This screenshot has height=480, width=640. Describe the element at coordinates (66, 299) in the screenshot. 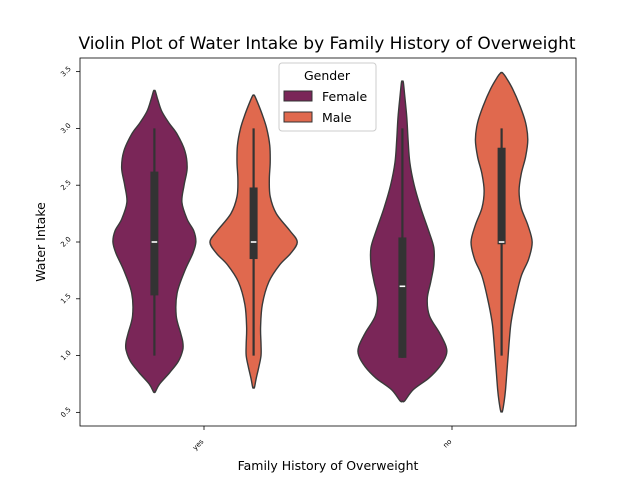

I see `y-tick-label: 1.5` at that location.